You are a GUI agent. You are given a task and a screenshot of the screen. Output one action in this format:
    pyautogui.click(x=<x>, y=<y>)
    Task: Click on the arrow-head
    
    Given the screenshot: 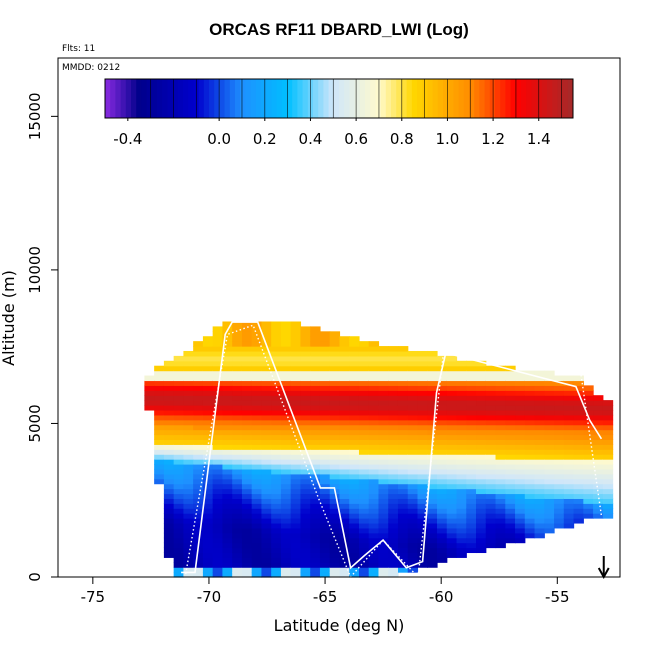 What is the action you would take?
    pyautogui.click(x=603, y=573)
    